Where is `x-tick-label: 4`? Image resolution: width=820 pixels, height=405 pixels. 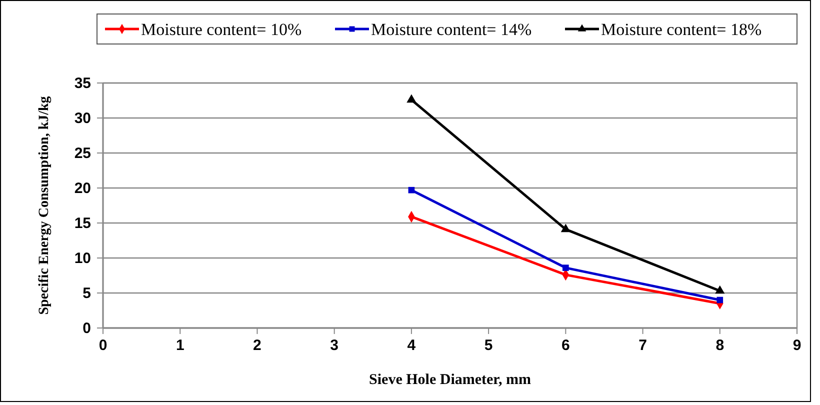 x-tick-label: 4 is located at coordinates (411, 345).